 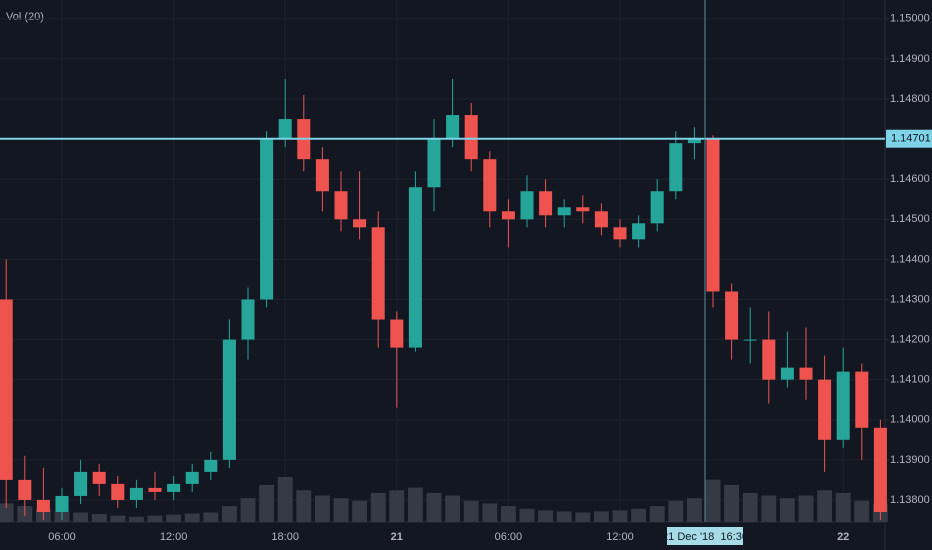 I want to click on y-tick-label: 1.14300, so click(x=910, y=299).